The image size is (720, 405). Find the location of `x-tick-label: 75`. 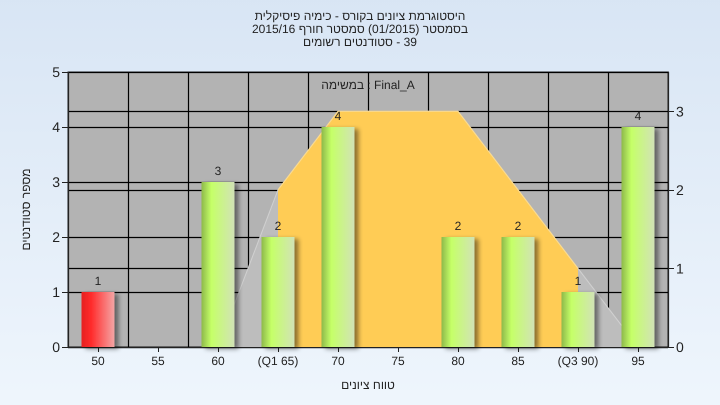

x-tick-label: 75 is located at coordinates (398, 361).